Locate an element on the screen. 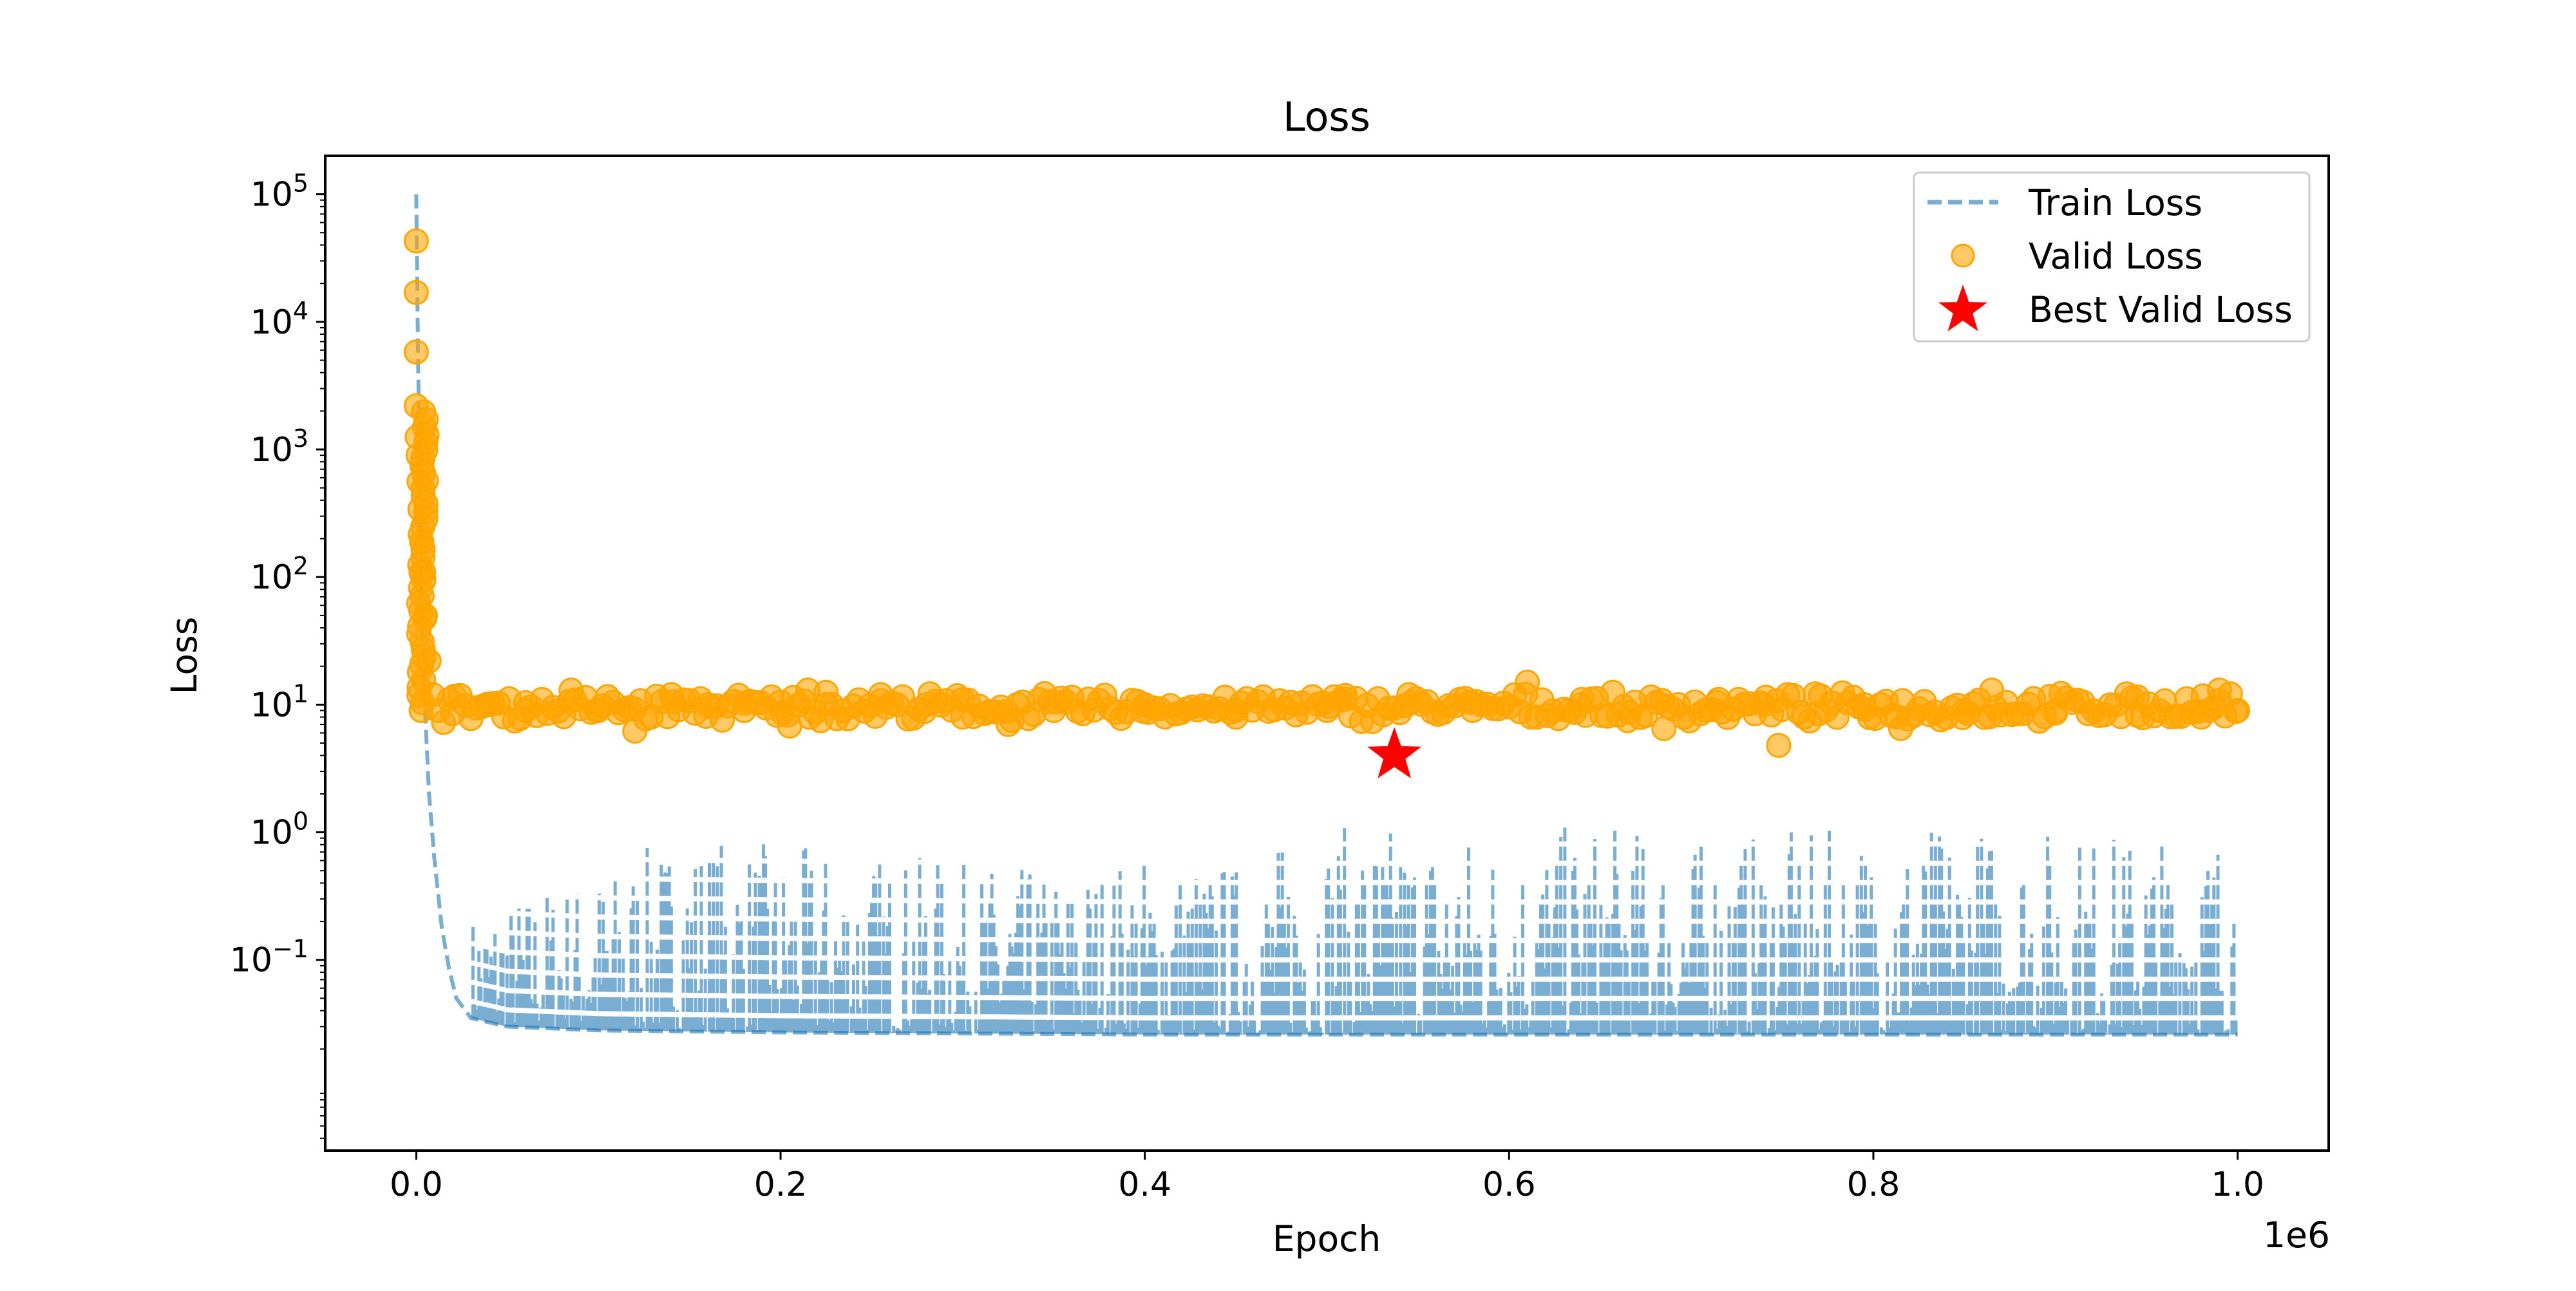  y-tick-label: 10⁴ is located at coordinates (279, 319).